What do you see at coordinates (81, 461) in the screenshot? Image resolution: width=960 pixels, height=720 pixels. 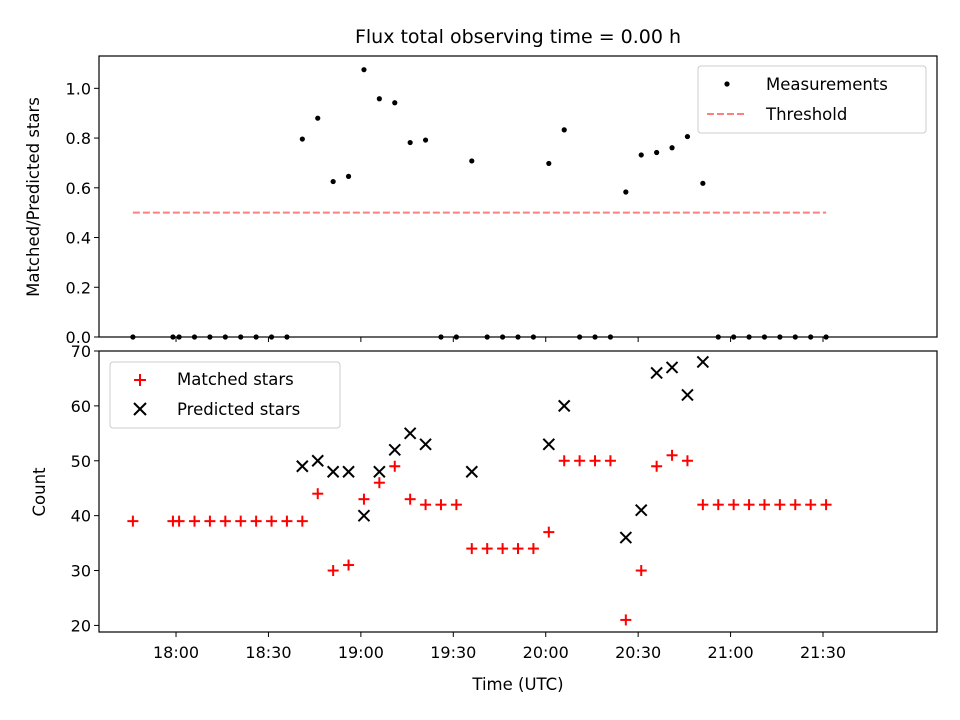 I see `bottom-y-tick-label: 50` at bounding box center [81, 461].